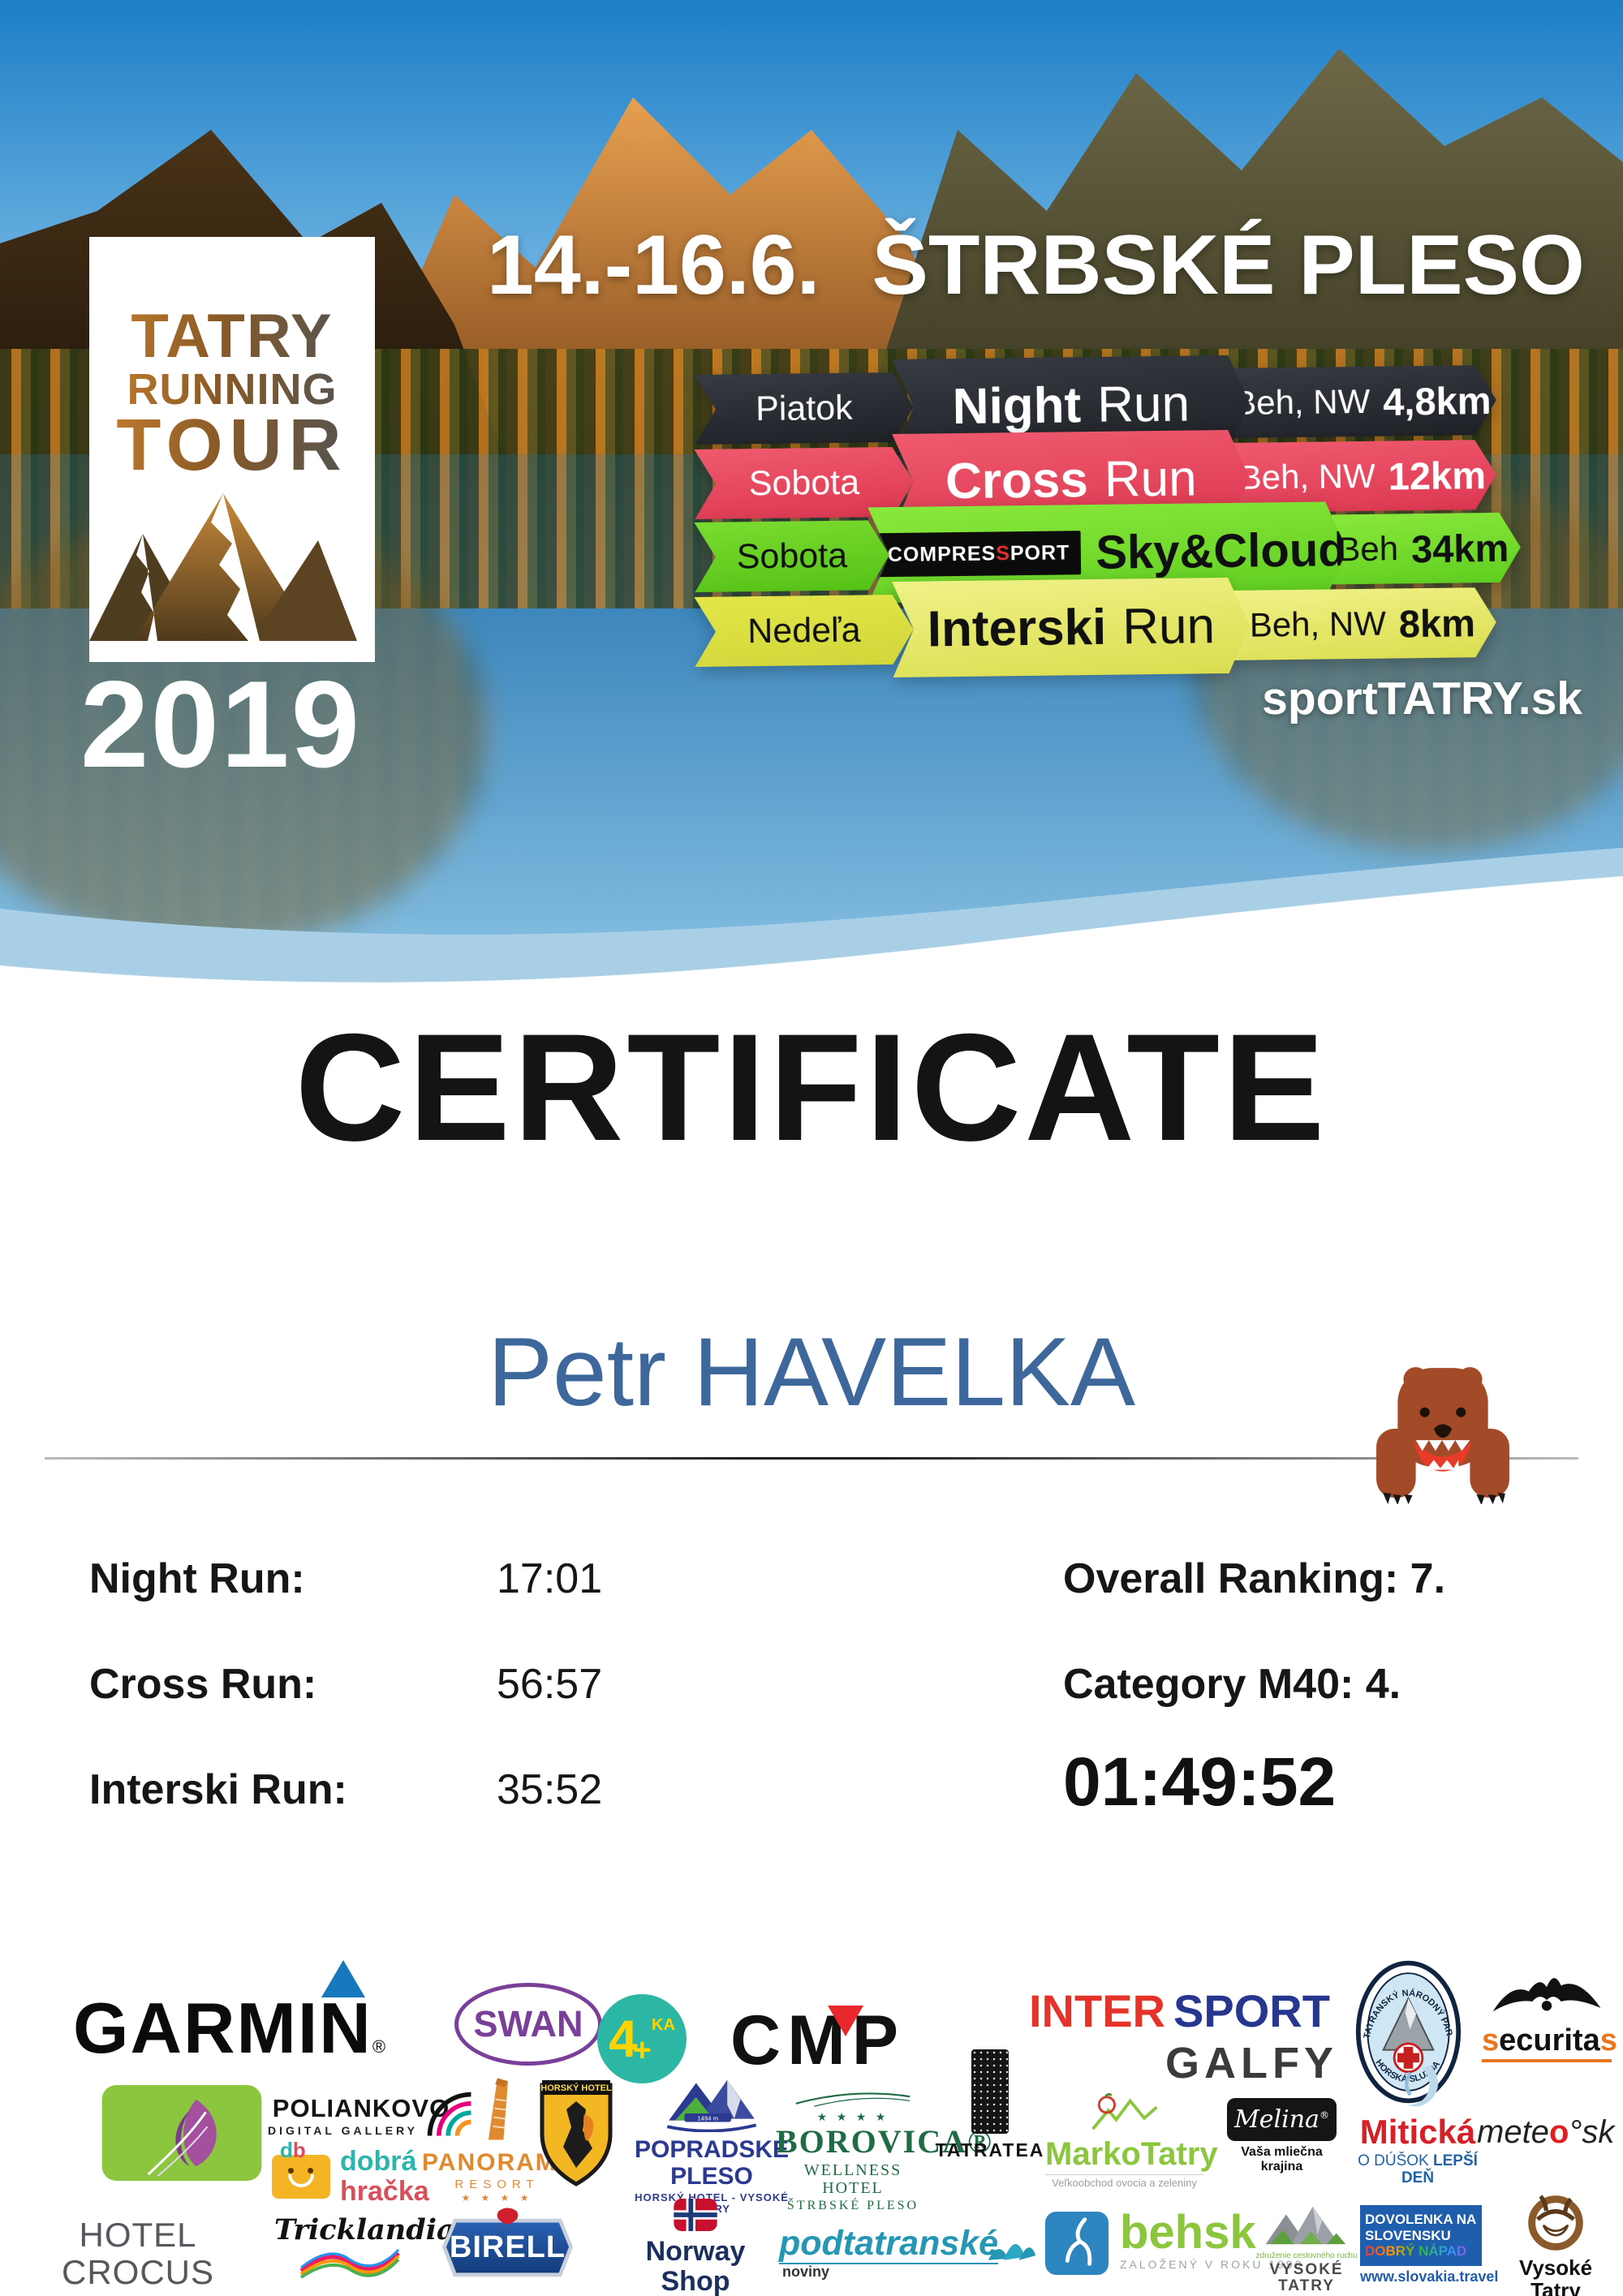 This screenshot has height=2296, width=1623. What do you see at coordinates (1417, 2131) in the screenshot?
I see `miticka-name: Mitická` at bounding box center [1417, 2131].